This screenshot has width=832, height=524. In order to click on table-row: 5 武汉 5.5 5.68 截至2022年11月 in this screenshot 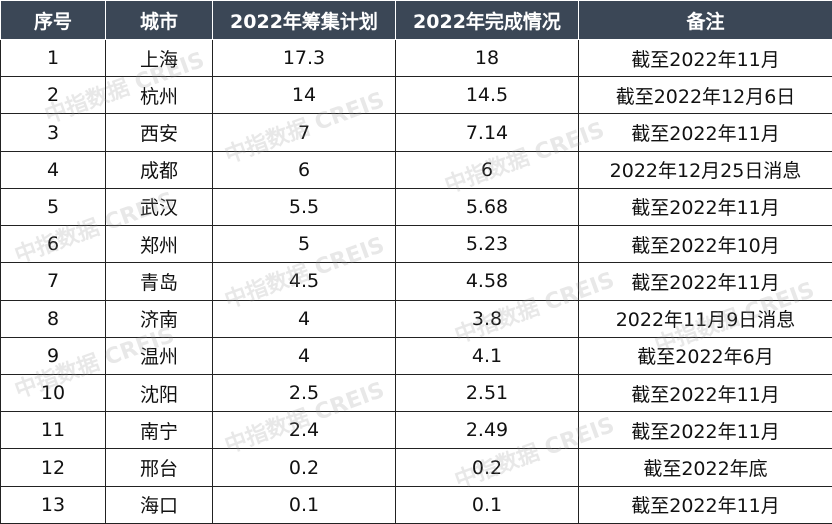, I will do `click(416, 207)`.